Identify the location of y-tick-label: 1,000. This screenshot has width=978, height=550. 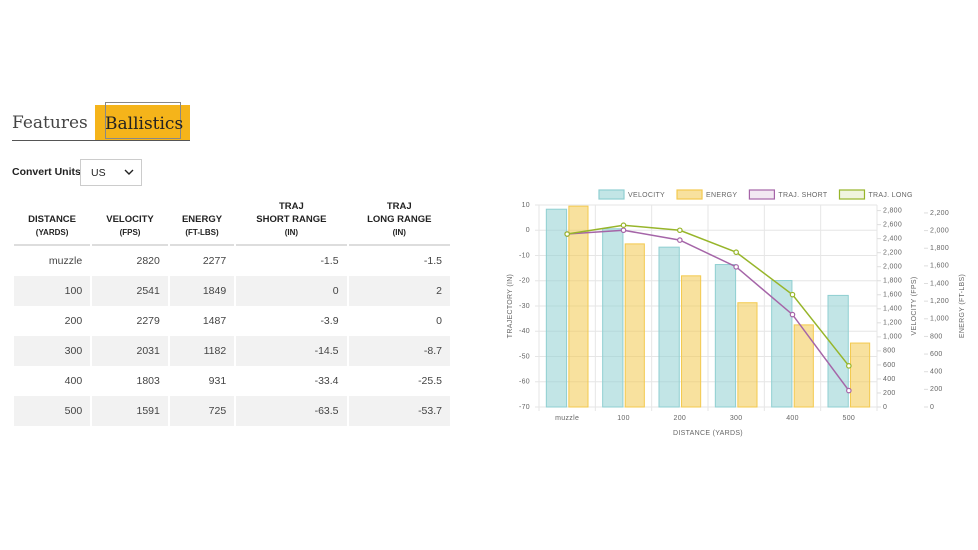
(939, 319).